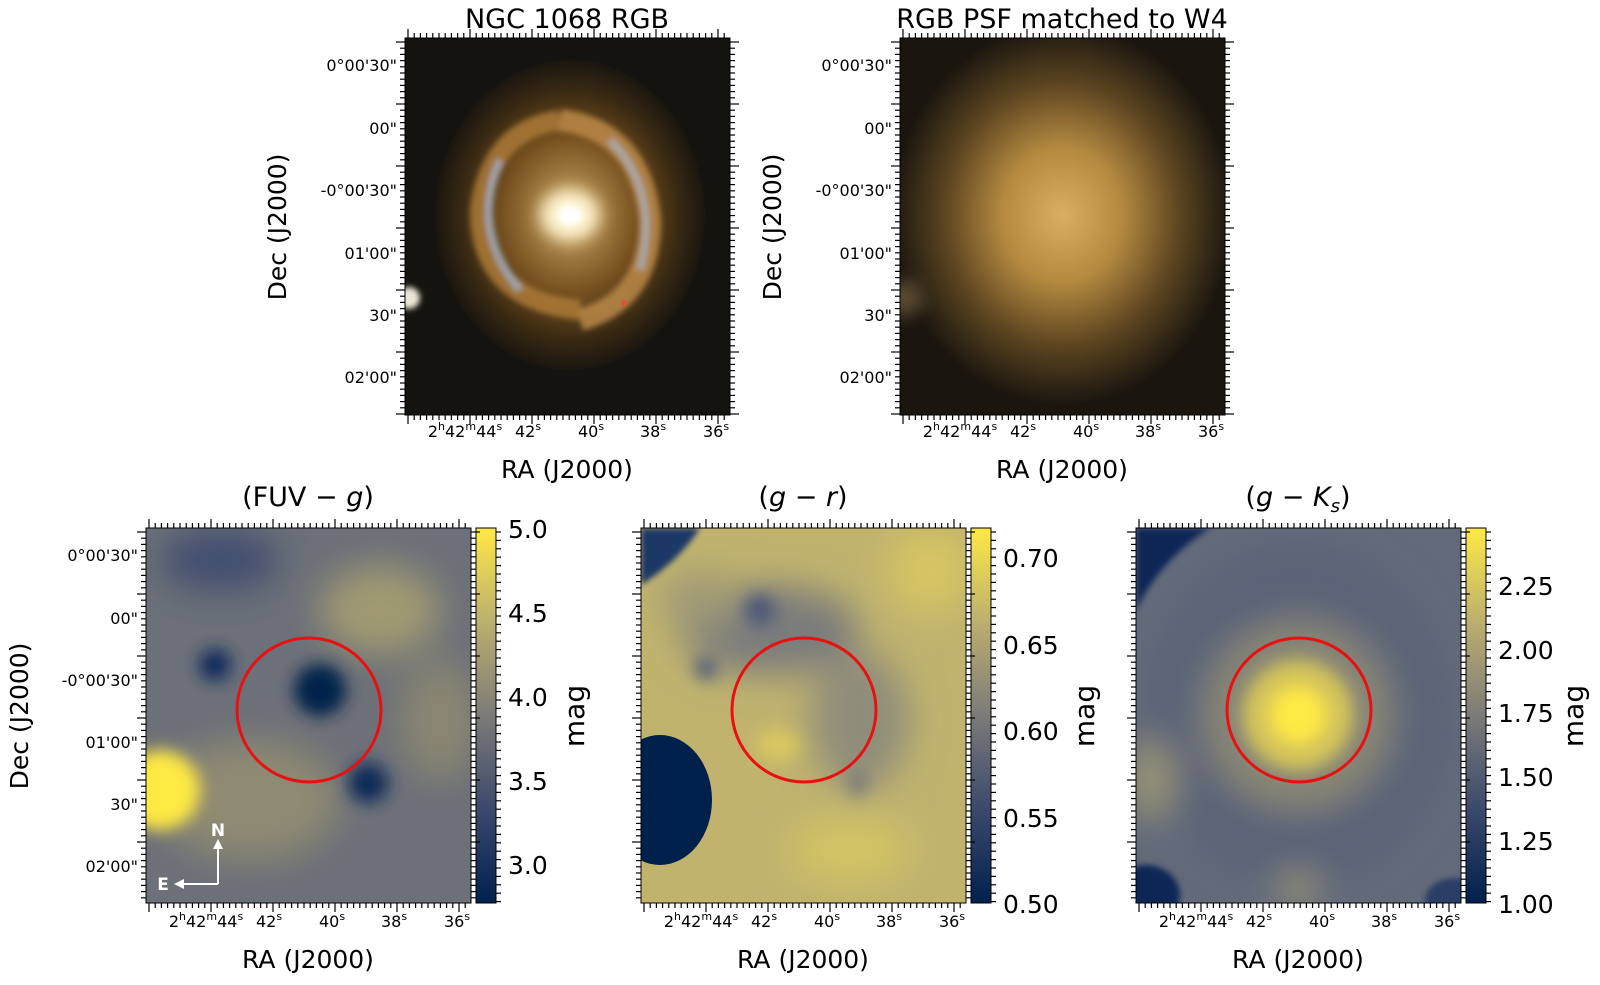 This screenshot has height=985, width=1600. I want to click on colorbar-fuv-g: 5.0 4.5 4.0 3.5 3.0 mag, so click(533, 709).